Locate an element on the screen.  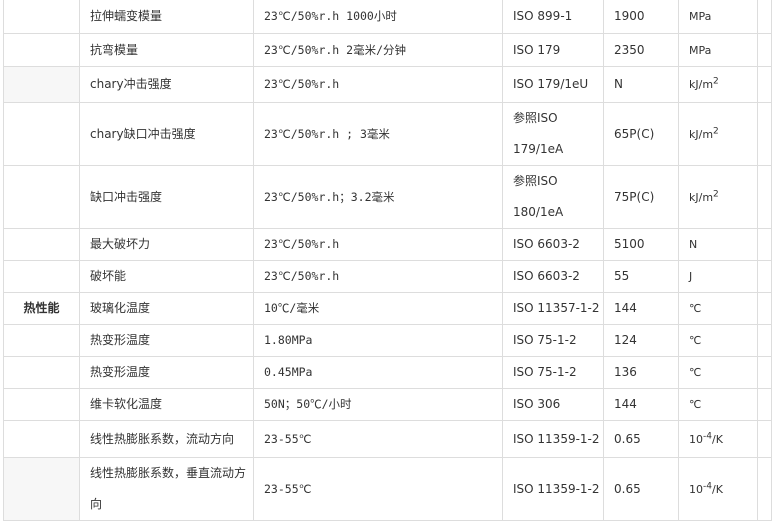
standard-cell: 参照ISO 179/1eA is located at coordinates (553, 134).